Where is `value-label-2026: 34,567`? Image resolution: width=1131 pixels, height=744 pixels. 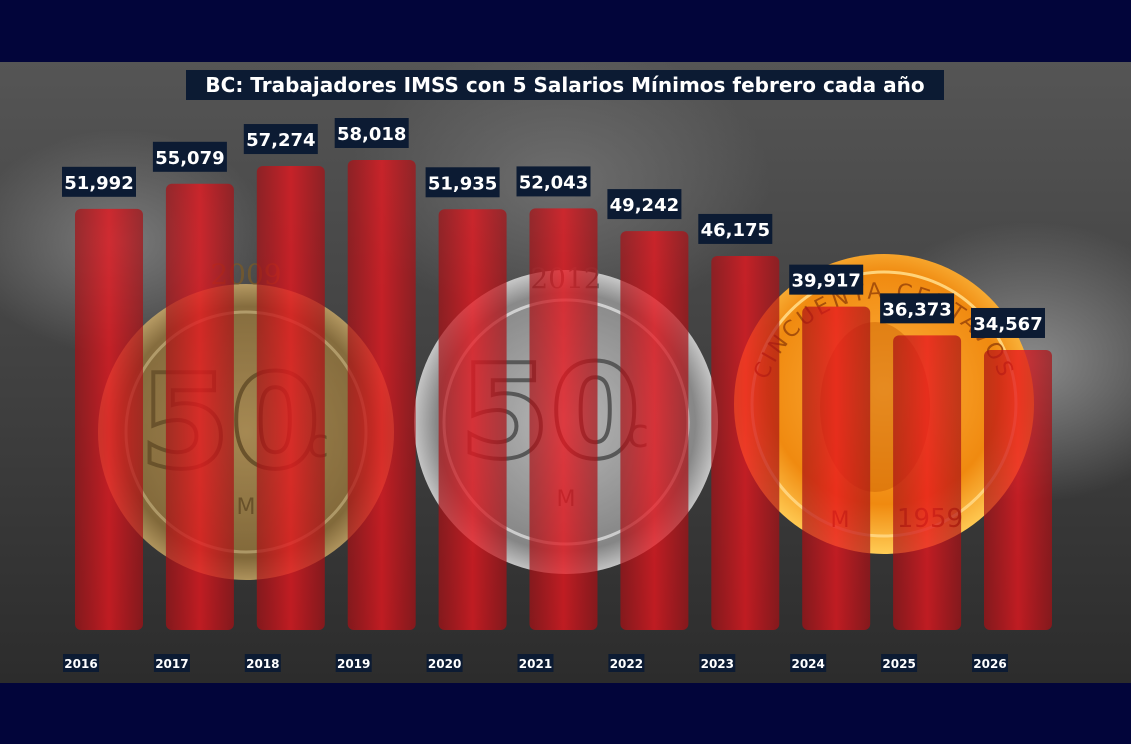
value-label-2026: 34,567 is located at coordinates (1008, 322).